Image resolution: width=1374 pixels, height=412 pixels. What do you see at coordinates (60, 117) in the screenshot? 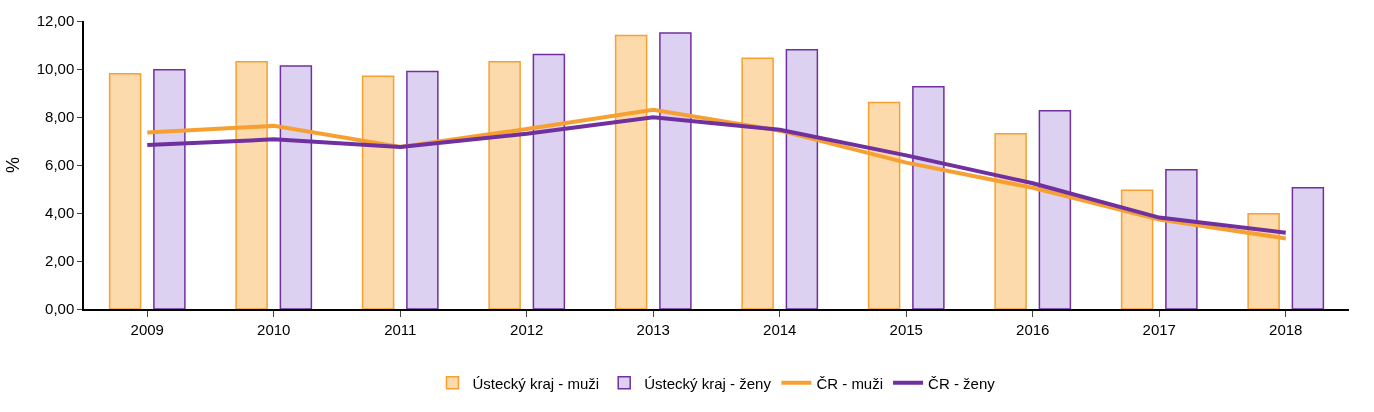
I see `y-tick-label: 8,00` at bounding box center [60, 117].